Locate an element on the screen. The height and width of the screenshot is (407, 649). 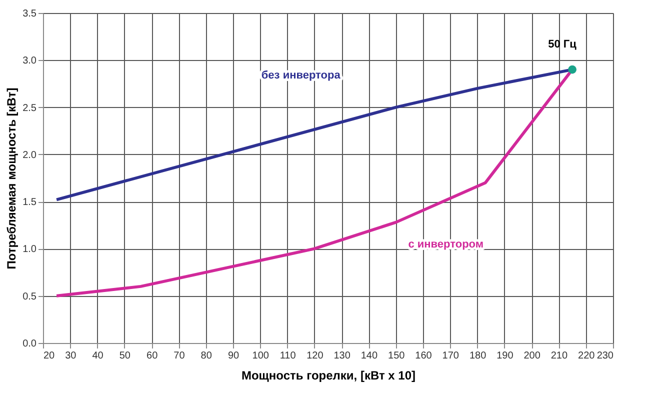
y-tick-label: 1.0 is located at coordinates (29, 250).